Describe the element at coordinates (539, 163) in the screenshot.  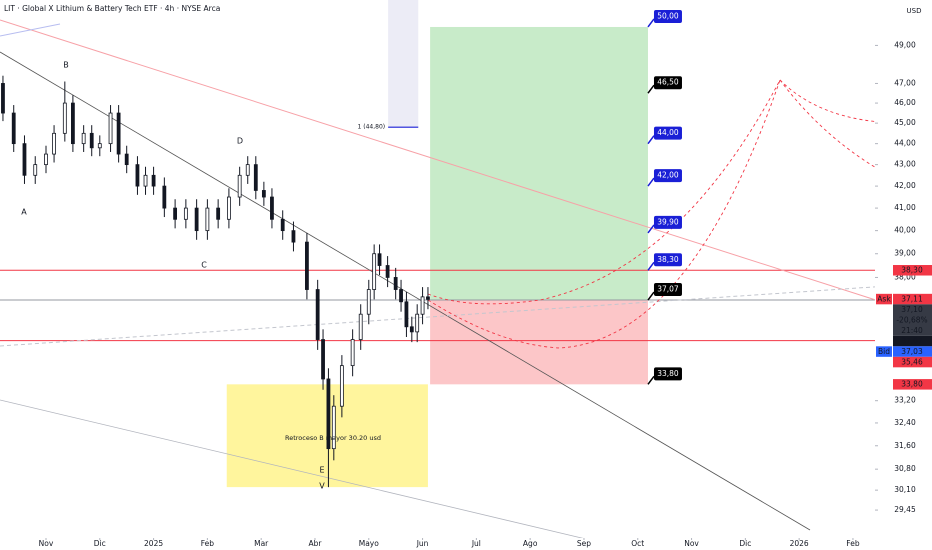
I see `profit-zone` at that location.